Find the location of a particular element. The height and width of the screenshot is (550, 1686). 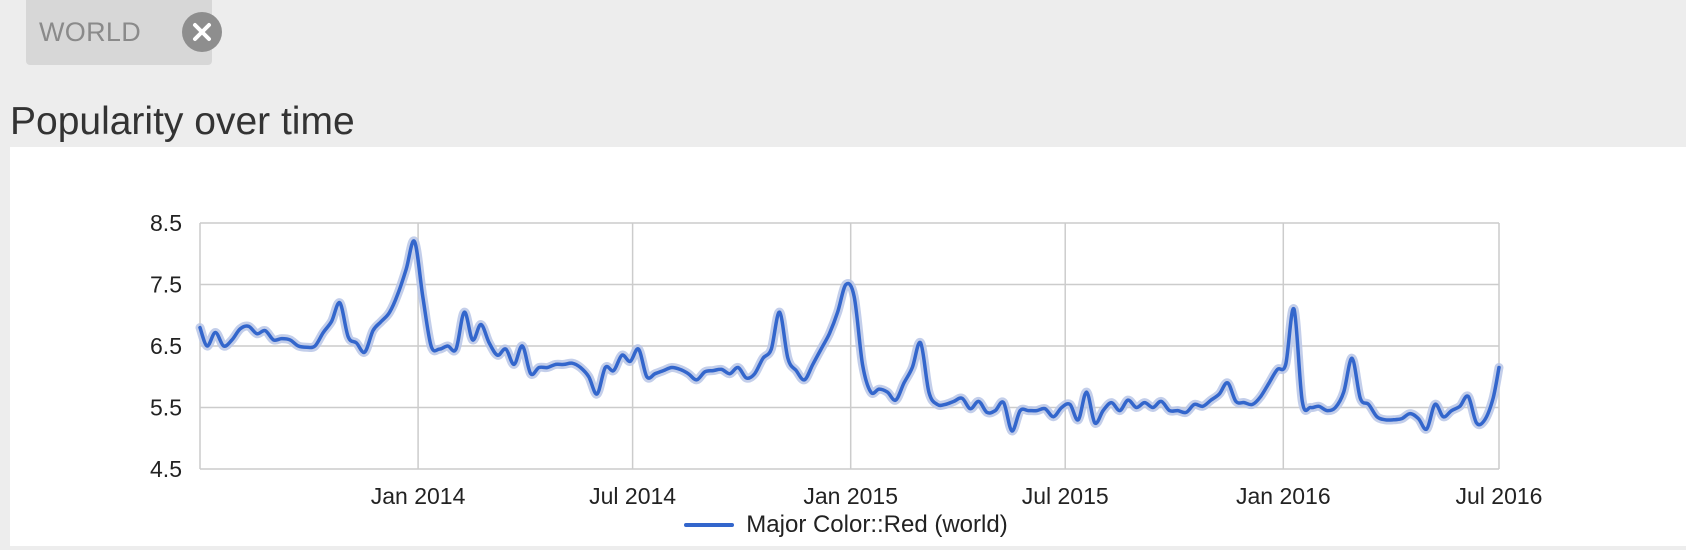

x-tick-label: Jan 2016 is located at coordinates (1283, 495).